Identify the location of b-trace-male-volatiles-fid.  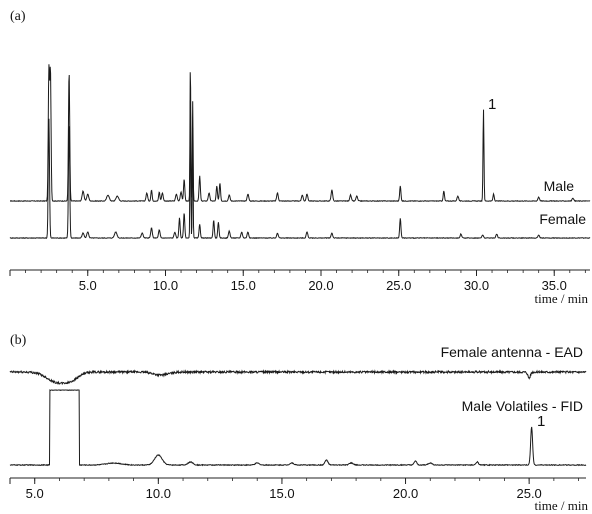
(298, 428).